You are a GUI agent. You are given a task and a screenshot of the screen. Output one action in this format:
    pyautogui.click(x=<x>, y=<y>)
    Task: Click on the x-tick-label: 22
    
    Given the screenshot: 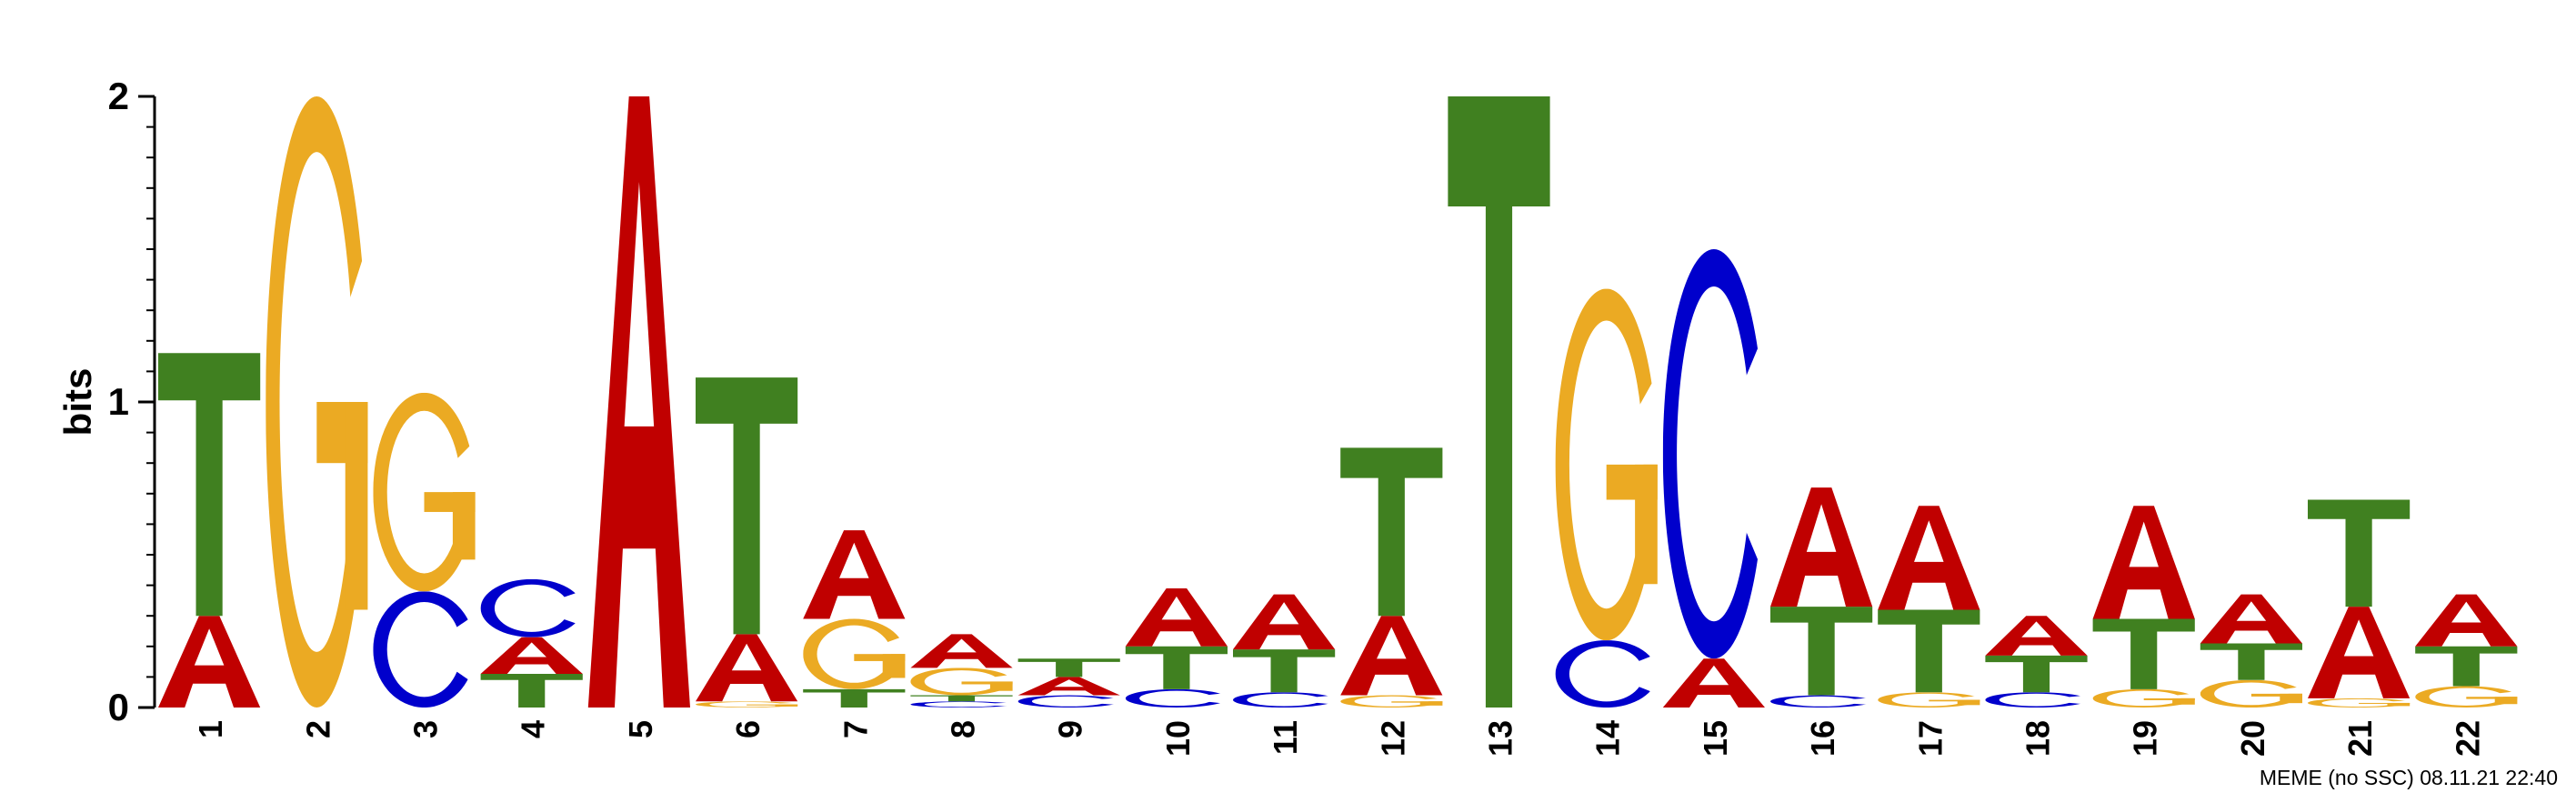 What is the action you would take?
    pyautogui.click(x=2467, y=738)
    